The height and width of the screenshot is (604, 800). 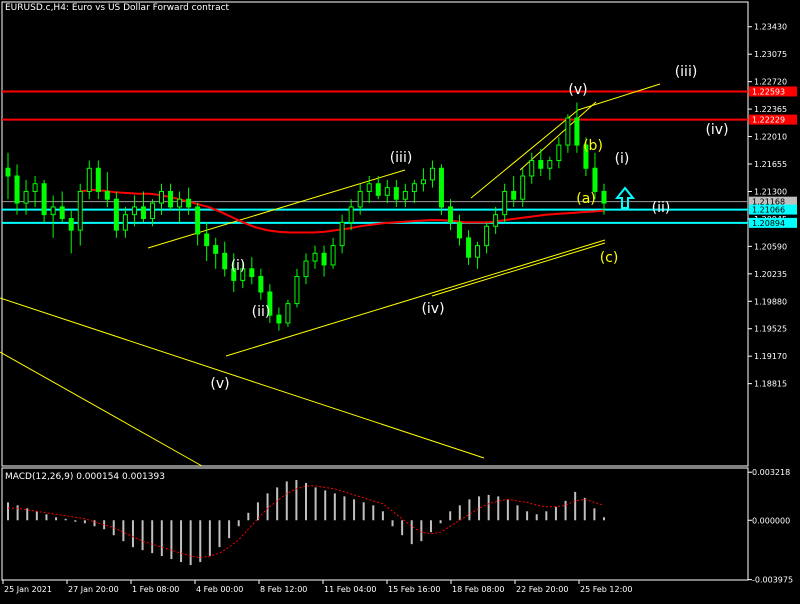 What do you see at coordinates (772, 580) in the screenshot?
I see `macd-axis-label: -0.003975` at bounding box center [772, 580].